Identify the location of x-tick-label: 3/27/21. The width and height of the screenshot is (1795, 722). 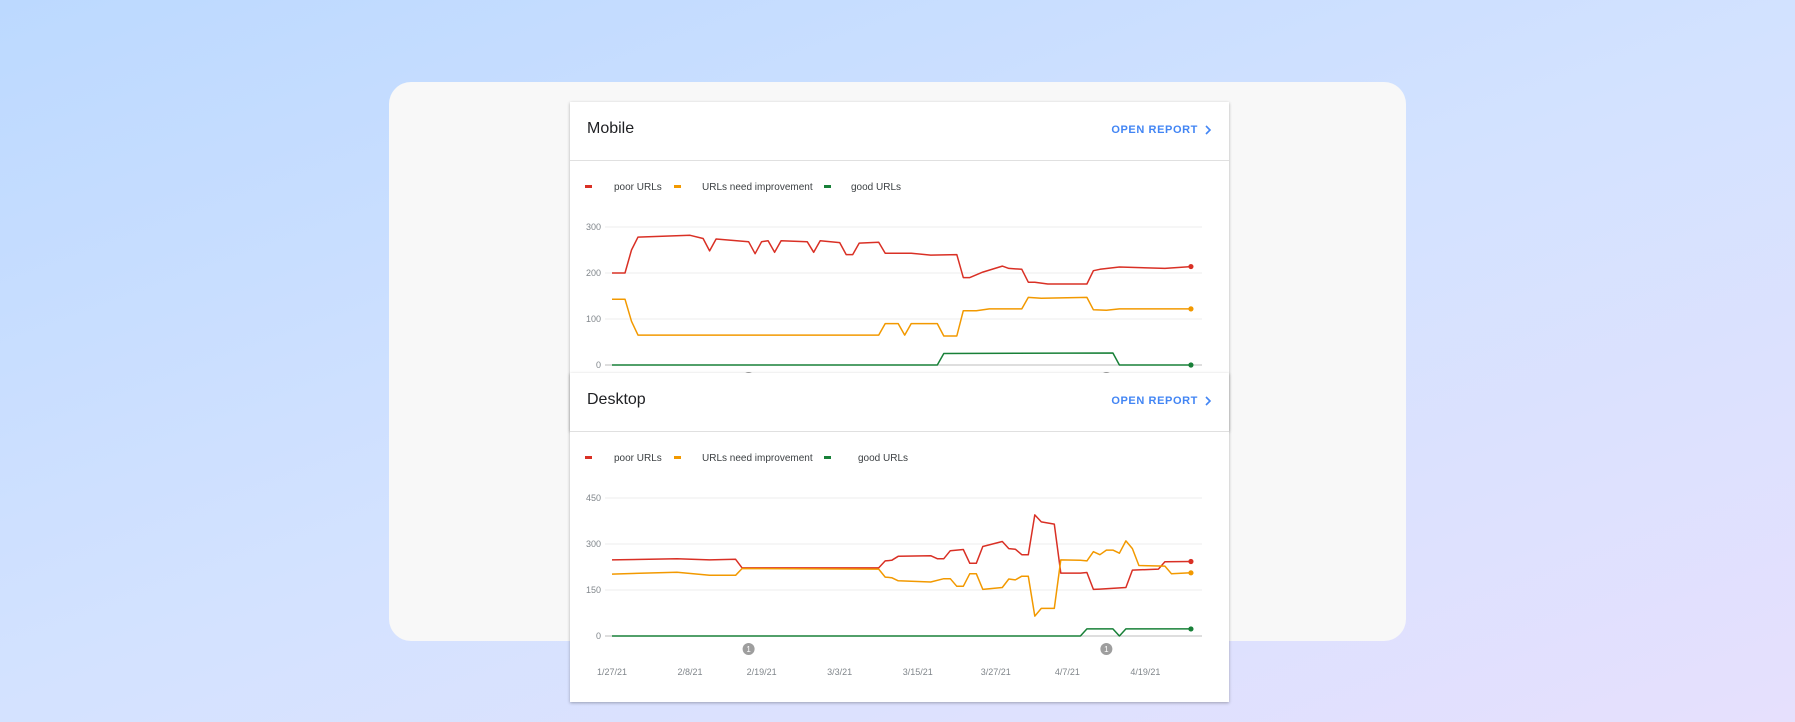
(996, 672).